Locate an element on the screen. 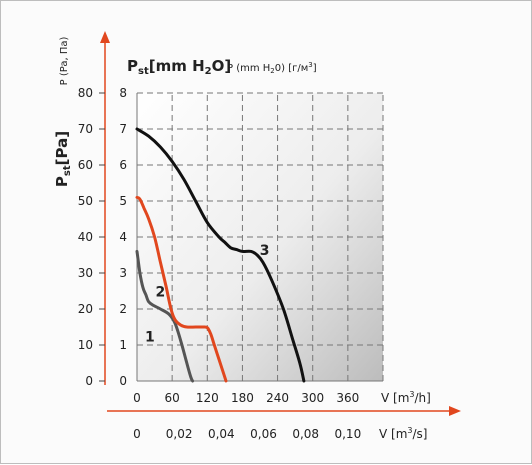 This screenshot has height=465, width=532. x-axis-label-m3s: V [m3/s] is located at coordinates (403, 433).